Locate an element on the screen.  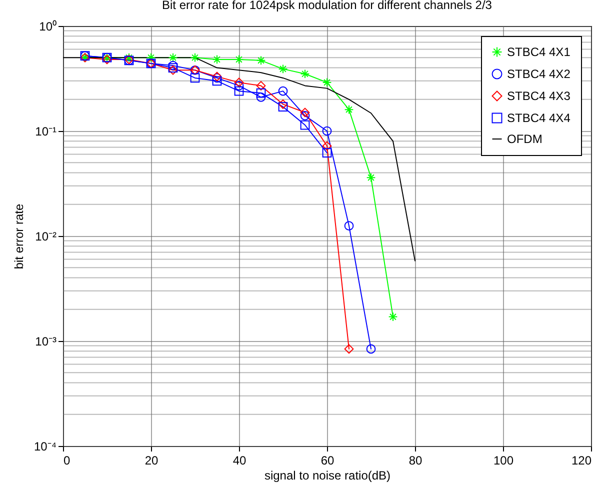
y-tick-label: 10⁻² is located at coordinates (46, 237).